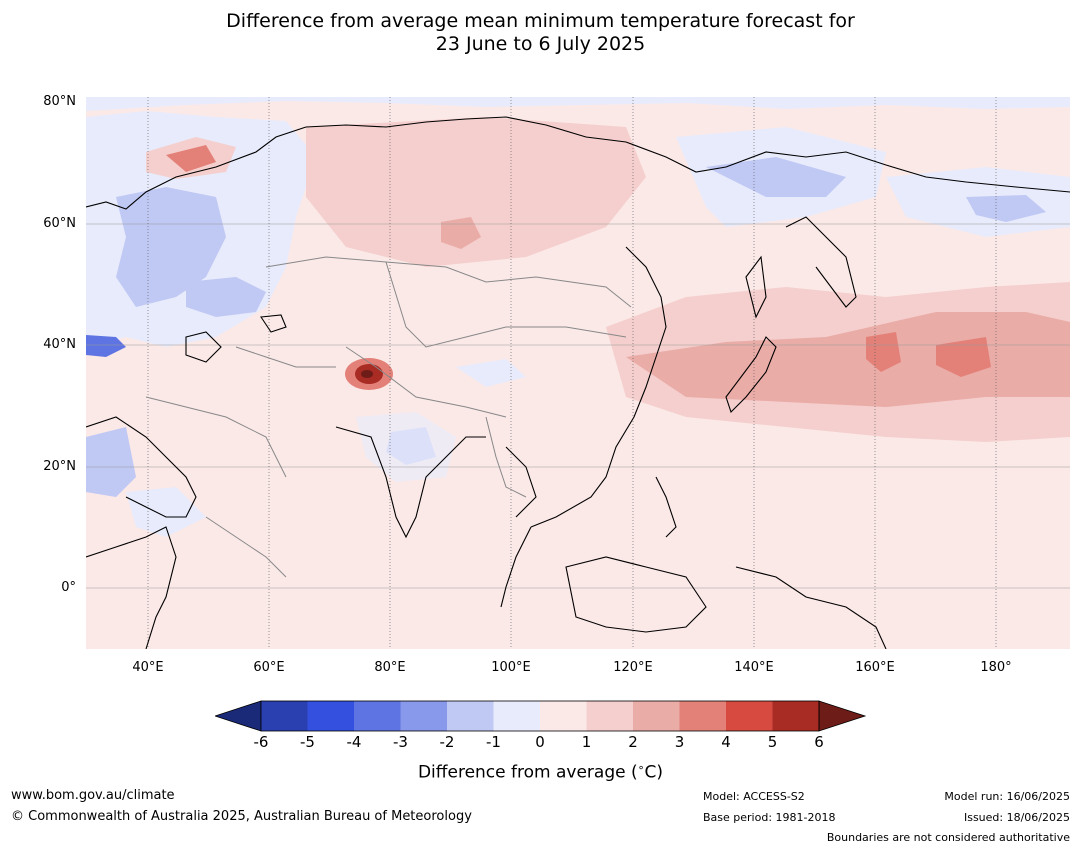  Describe the element at coordinates (754, 796) in the screenshot. I see `model-text: Model: ACCESS-S2` at that location.